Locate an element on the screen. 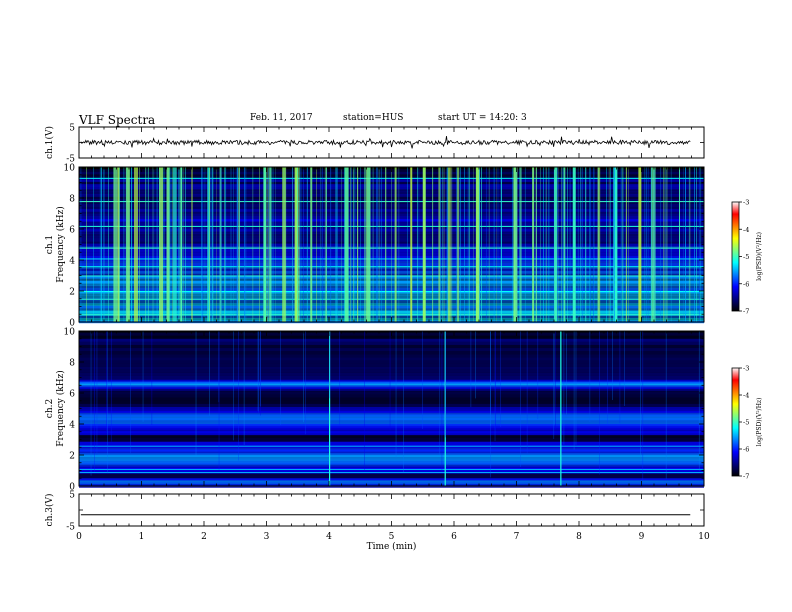 The width and height of the screenshot is (792, 612). ch1-tone-line is located at coordinates (391, 267).